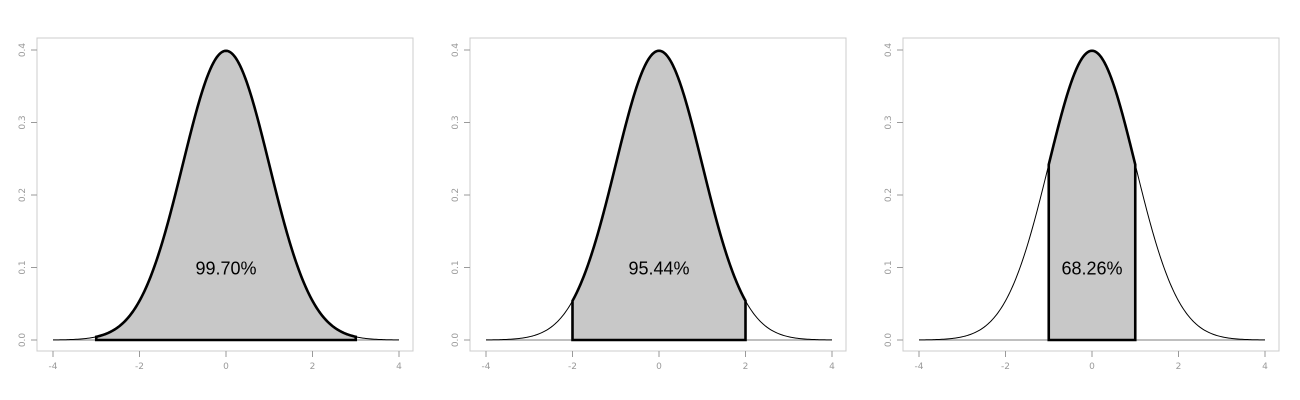 Image resolution: width=1300 pixels, height=400 pixels. Describe the element at coordinates (658, 269) in the screenshot. I see `percentage-label: 95.44%` at that location.